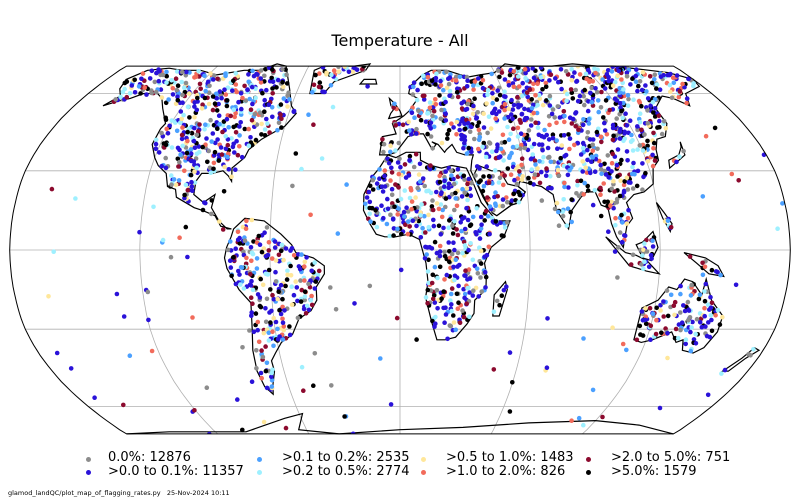  Describe the element at coordinates (149, 457) in the screenshot. I see `legend-label-0pct: 0.0%: 12876` at that location.